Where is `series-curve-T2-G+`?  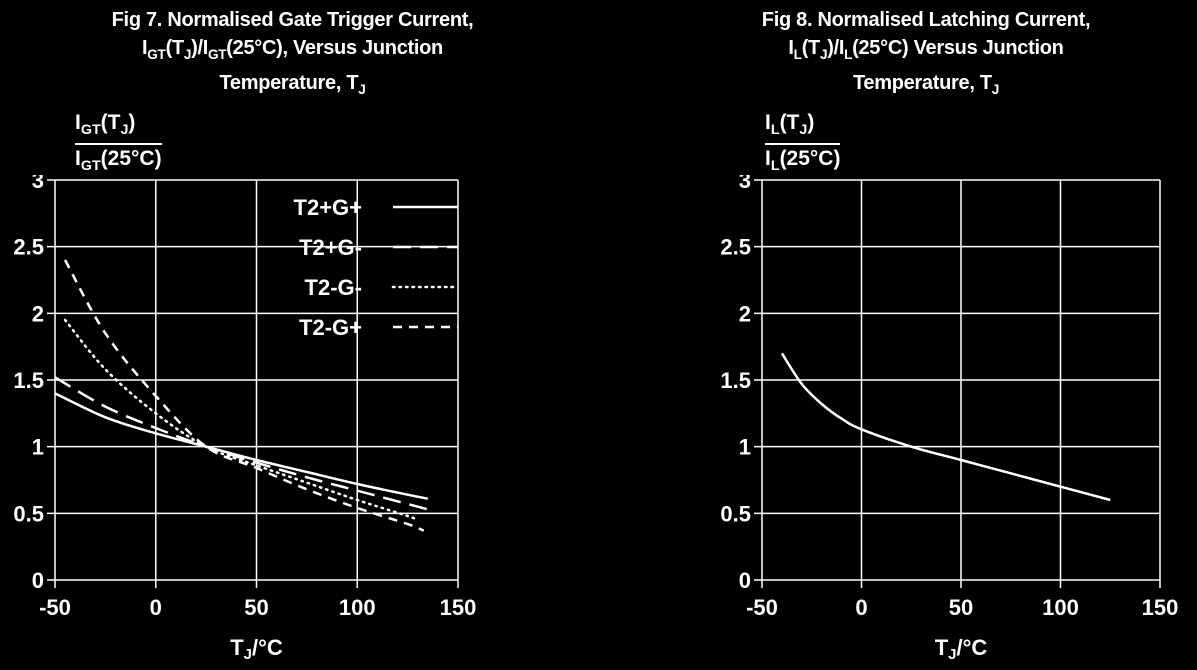
series-curve-T2-G+ is located at coordinates (244, 395).